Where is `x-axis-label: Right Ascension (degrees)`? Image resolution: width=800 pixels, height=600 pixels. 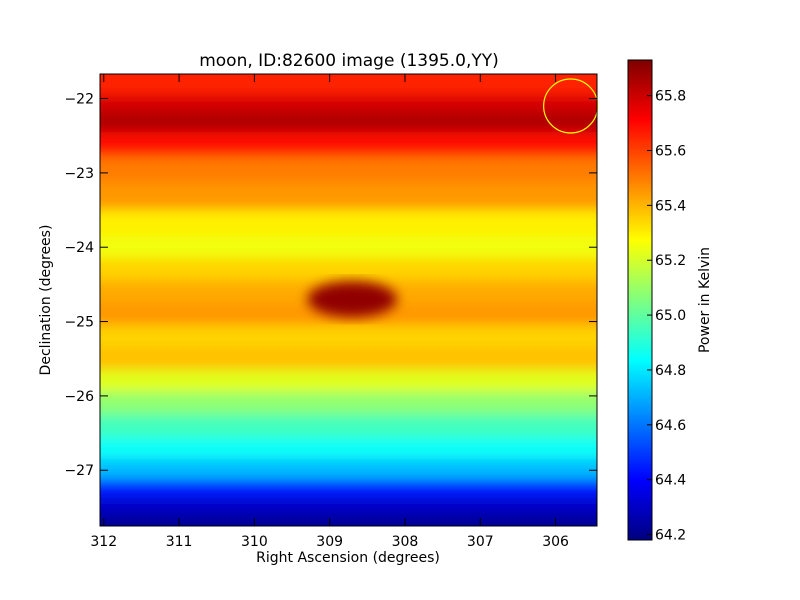 x-axis-label: Right Ascension (degrees) is located at coordinates (348, 558).